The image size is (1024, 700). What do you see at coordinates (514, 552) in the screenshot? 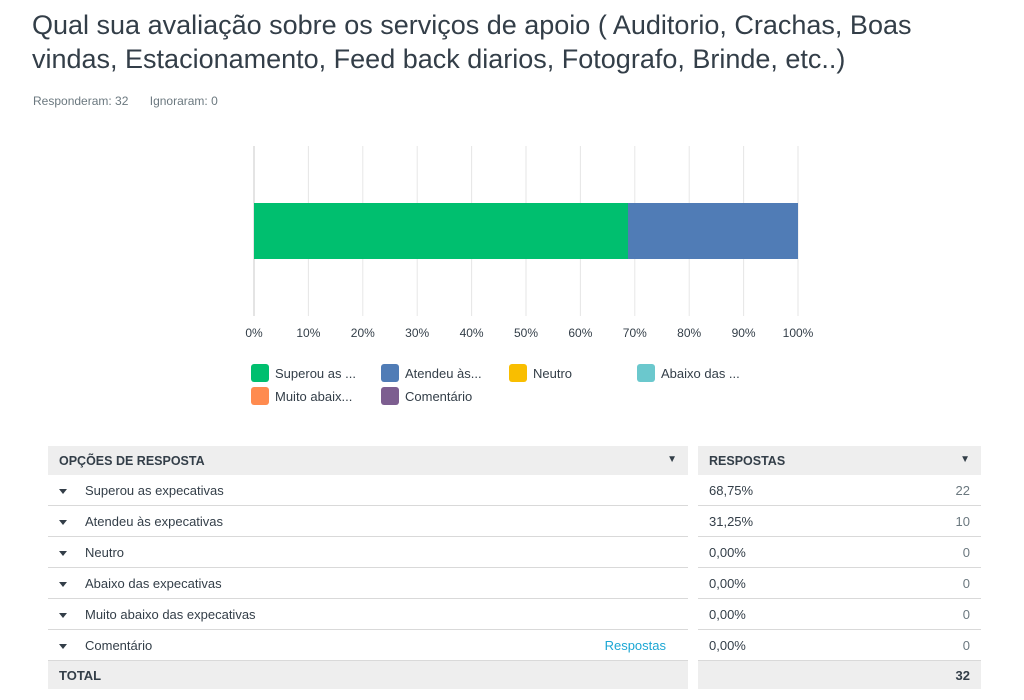
I see `table-row: Neutro 0,00% 0` at bounding box center [514, 552].